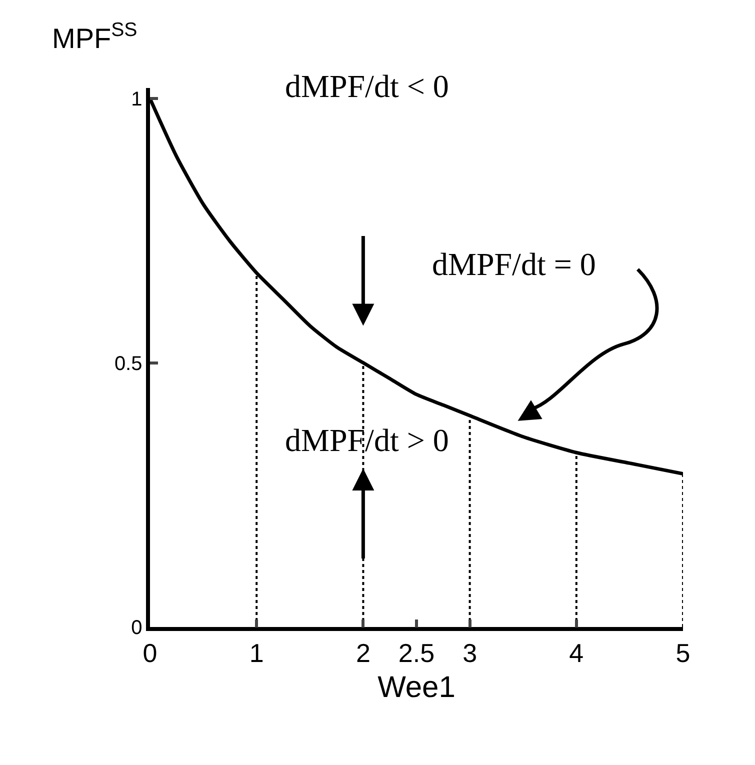 The image size is (755, 765). What do you see at coordinates (683, 653) in the screenshot?
I see `x-tick-label: 5` at bounding box center [683, 653].